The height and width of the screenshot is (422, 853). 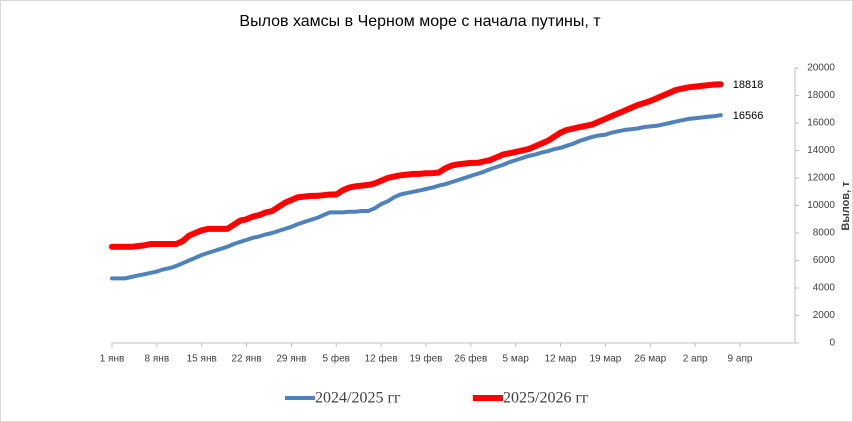 What do you see at coordinates (291, 359) in the screenshot?
I see `x-tick-label: 29 янв` at bounding box center [291, 359].